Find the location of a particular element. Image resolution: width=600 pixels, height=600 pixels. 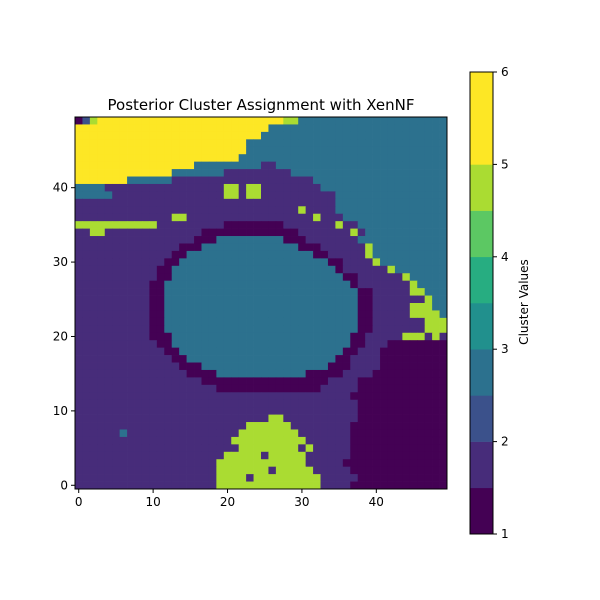

colorbar-segment is located at coordinates (481, 118).